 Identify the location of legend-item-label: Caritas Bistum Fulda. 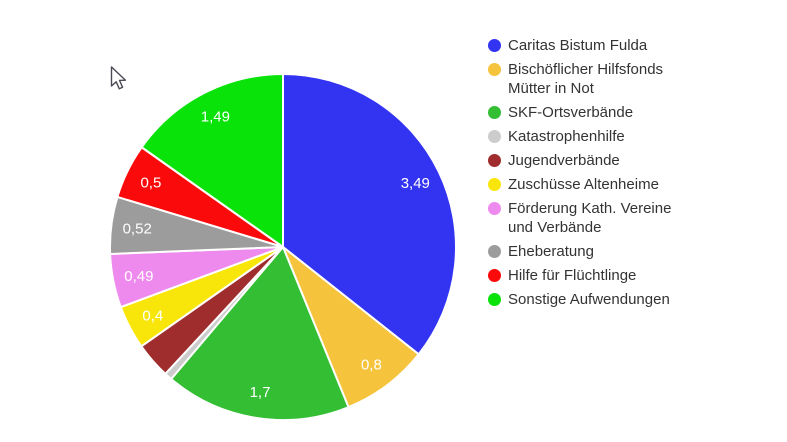
(578, 45).